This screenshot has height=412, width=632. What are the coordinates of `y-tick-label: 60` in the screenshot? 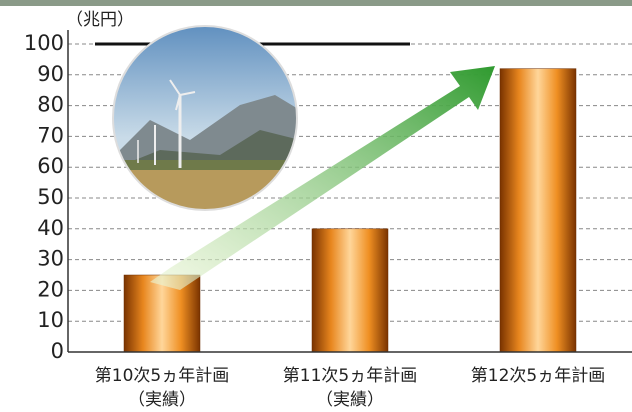 It's located at (50, 166).